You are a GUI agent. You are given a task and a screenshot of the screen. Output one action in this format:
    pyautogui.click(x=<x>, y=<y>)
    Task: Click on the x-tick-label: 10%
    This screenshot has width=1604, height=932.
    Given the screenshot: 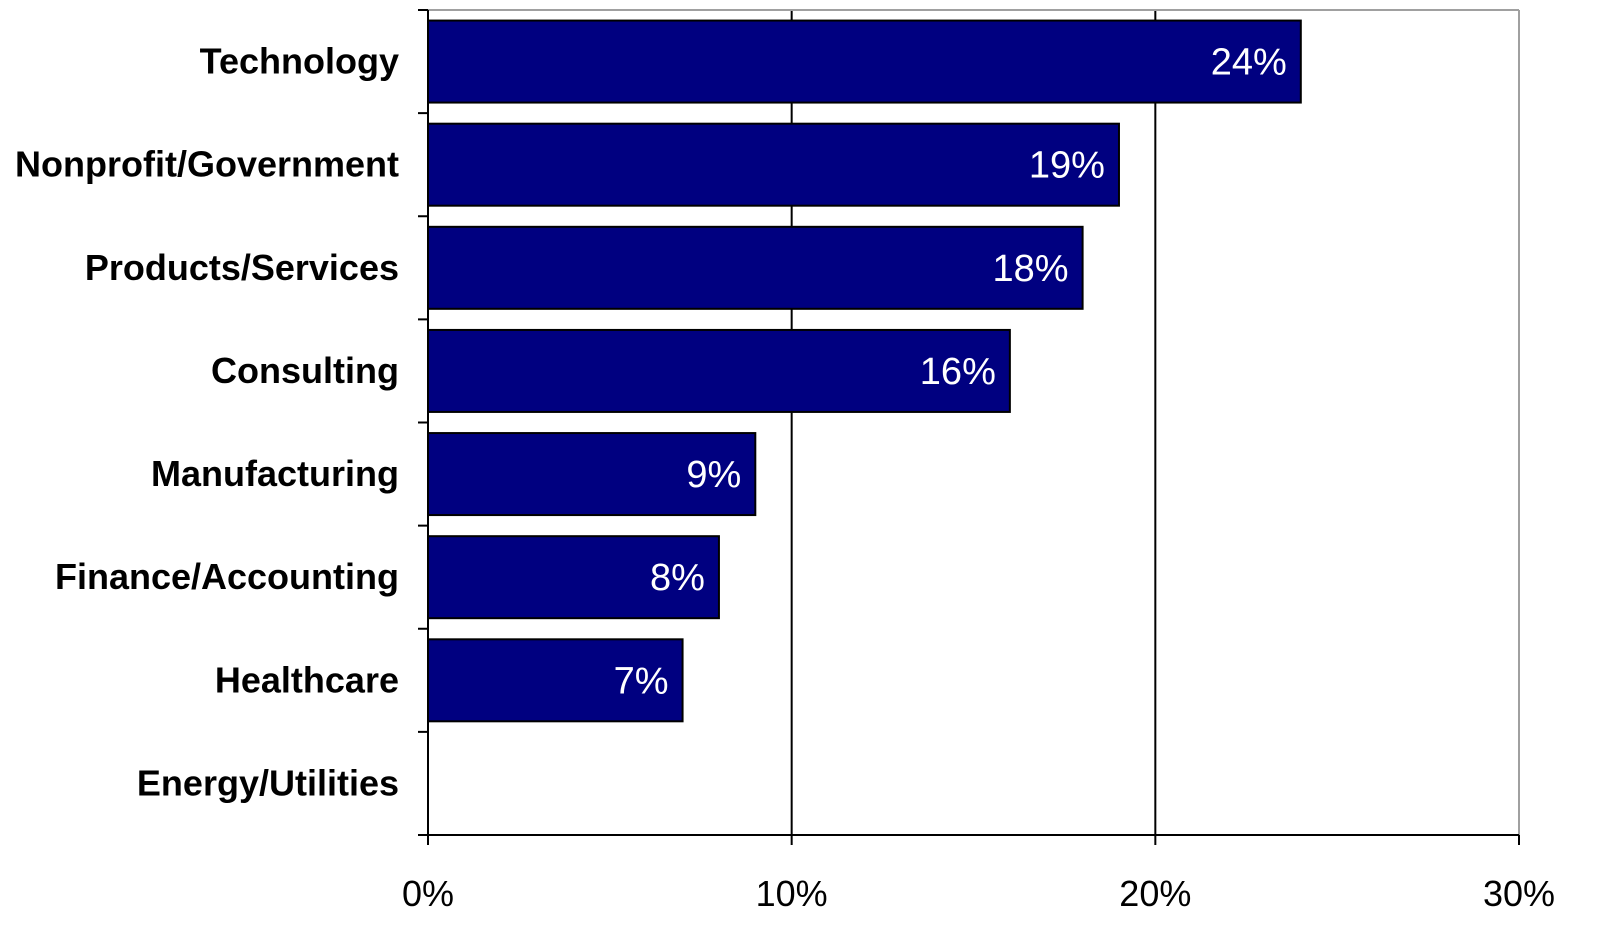 What is the action you would take?
    pyautogui.click(x=792, y=893)
    